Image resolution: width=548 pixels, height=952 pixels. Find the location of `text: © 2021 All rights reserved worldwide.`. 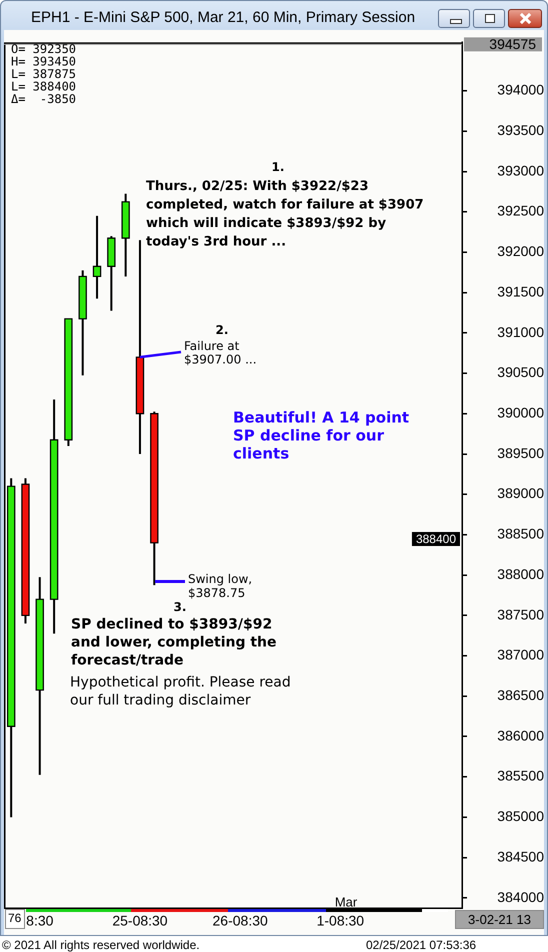

text: © 2021 All rights reserved worldwide. is located at coordinates (101, 945).